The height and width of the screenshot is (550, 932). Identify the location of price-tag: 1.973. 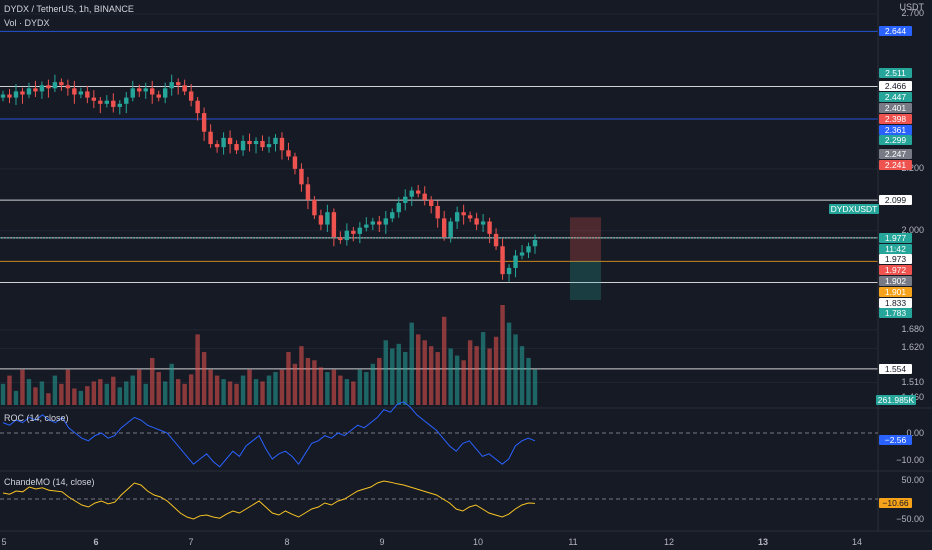
(895, 259).